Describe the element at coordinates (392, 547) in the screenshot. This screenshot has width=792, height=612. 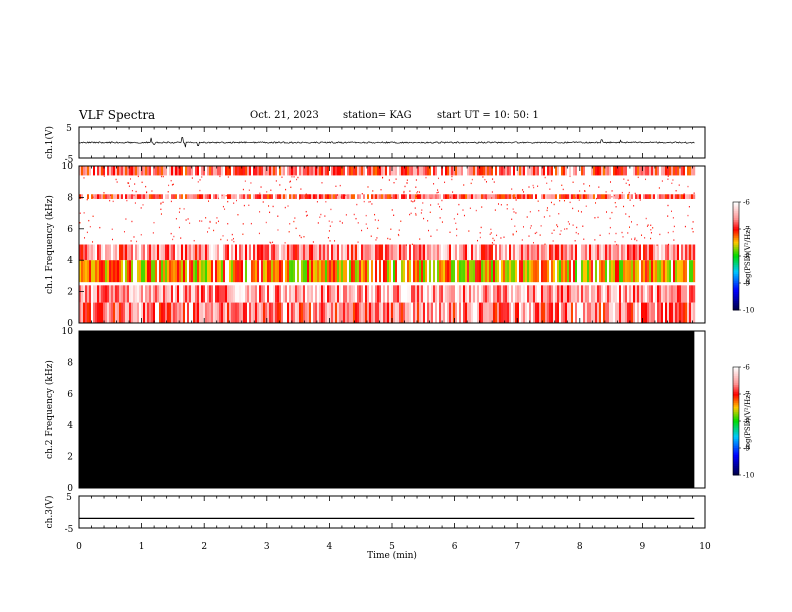
I see `x-tick-label: 5` at that location.